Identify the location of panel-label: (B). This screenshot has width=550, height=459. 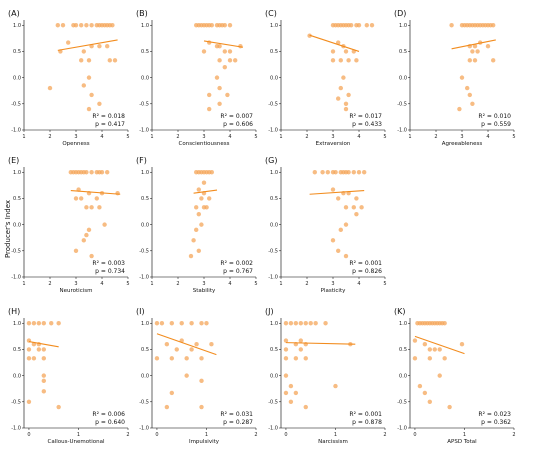
(142, 13).